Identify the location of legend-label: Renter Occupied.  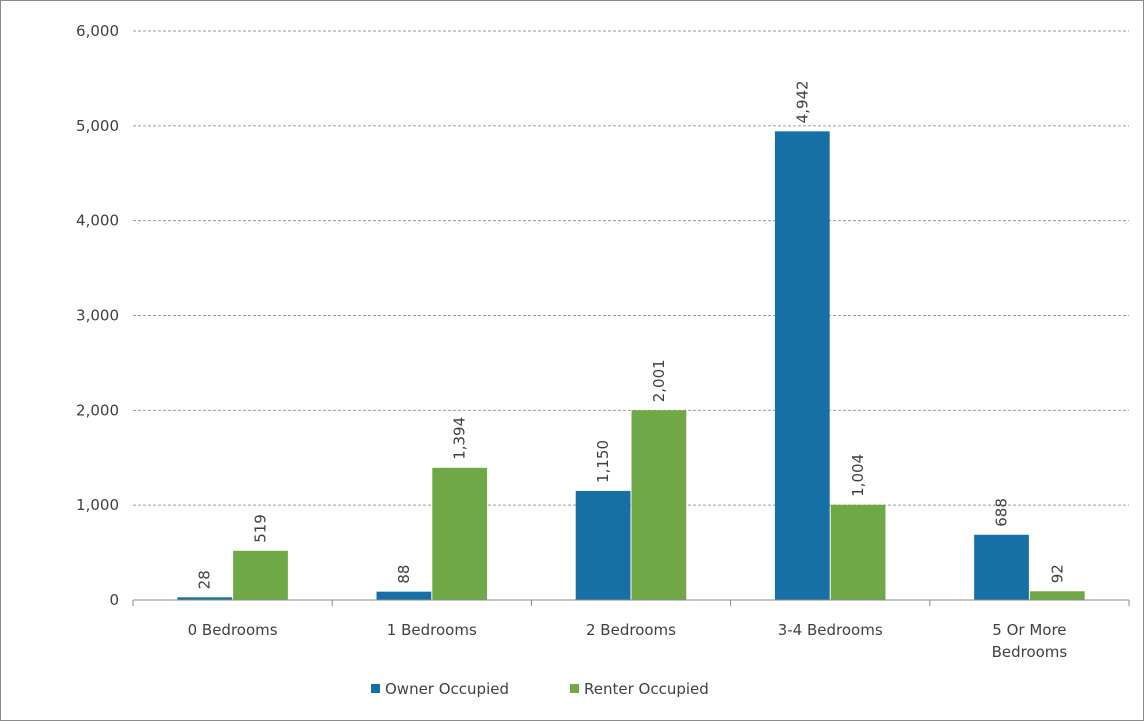
(646, 689).